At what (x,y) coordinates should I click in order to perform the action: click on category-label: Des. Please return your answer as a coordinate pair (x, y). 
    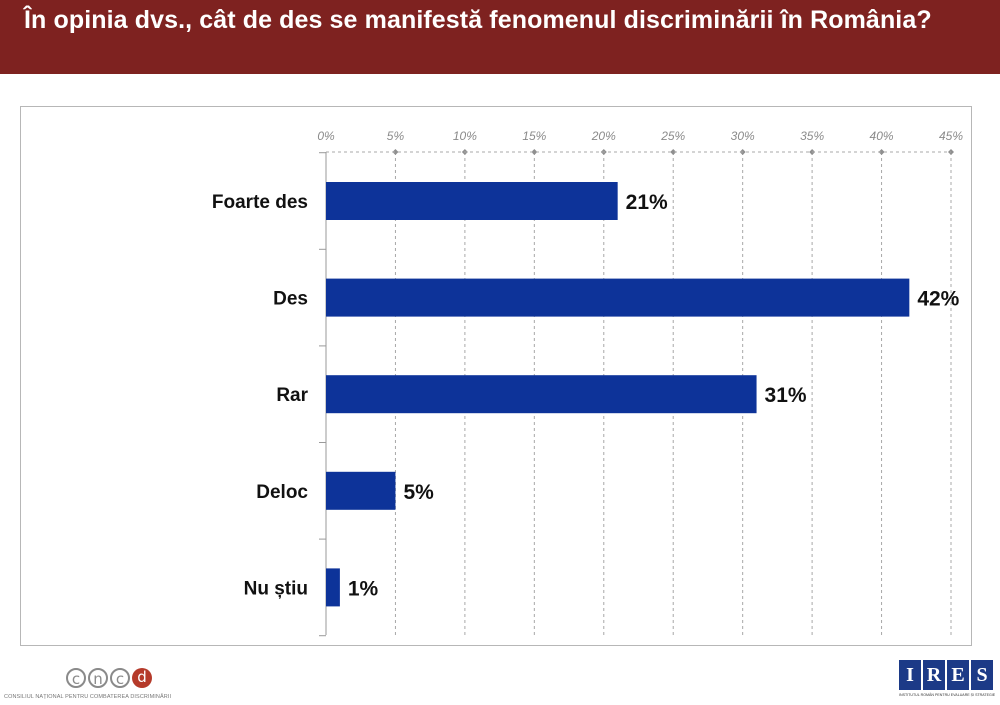
    Looking at the image, I should click on (290, 299).